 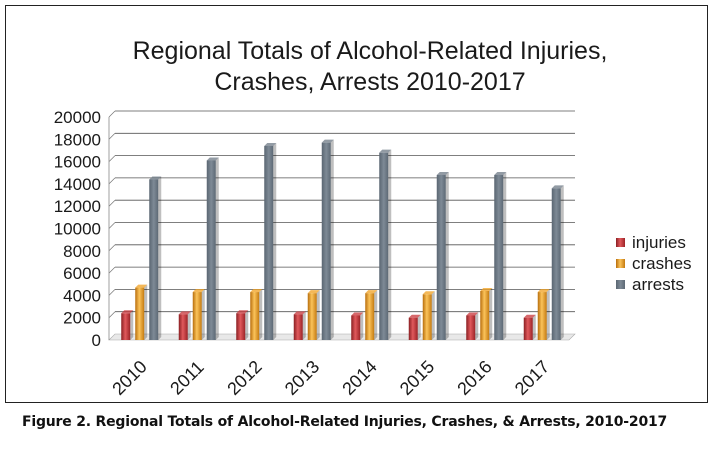 What do you see at coordinates (244, 378) in the screenshot?
I see `x-tick-label: 2012` at bounding box center [244, 378].